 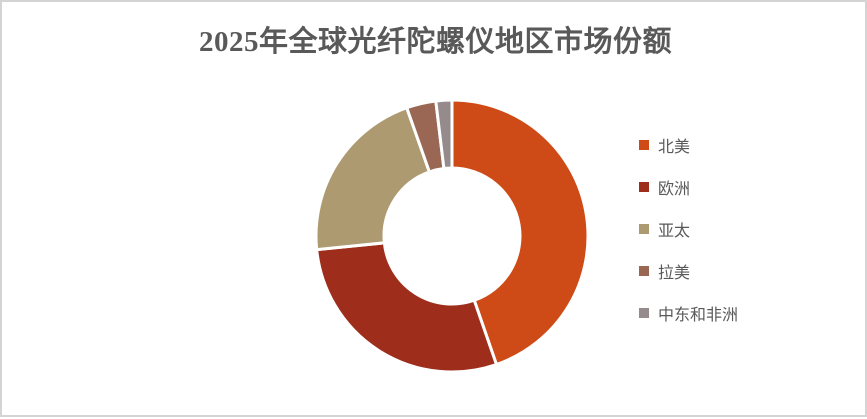 I want to click on legend-item-europe: 欧洲, so click(x=688, y=187).